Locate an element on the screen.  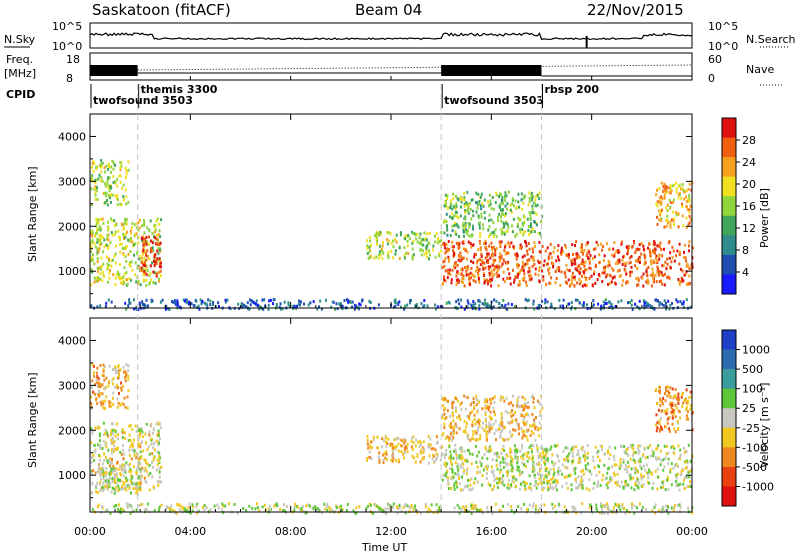
colorbar-tick-label: -100 is located at coordinates (754, 447).